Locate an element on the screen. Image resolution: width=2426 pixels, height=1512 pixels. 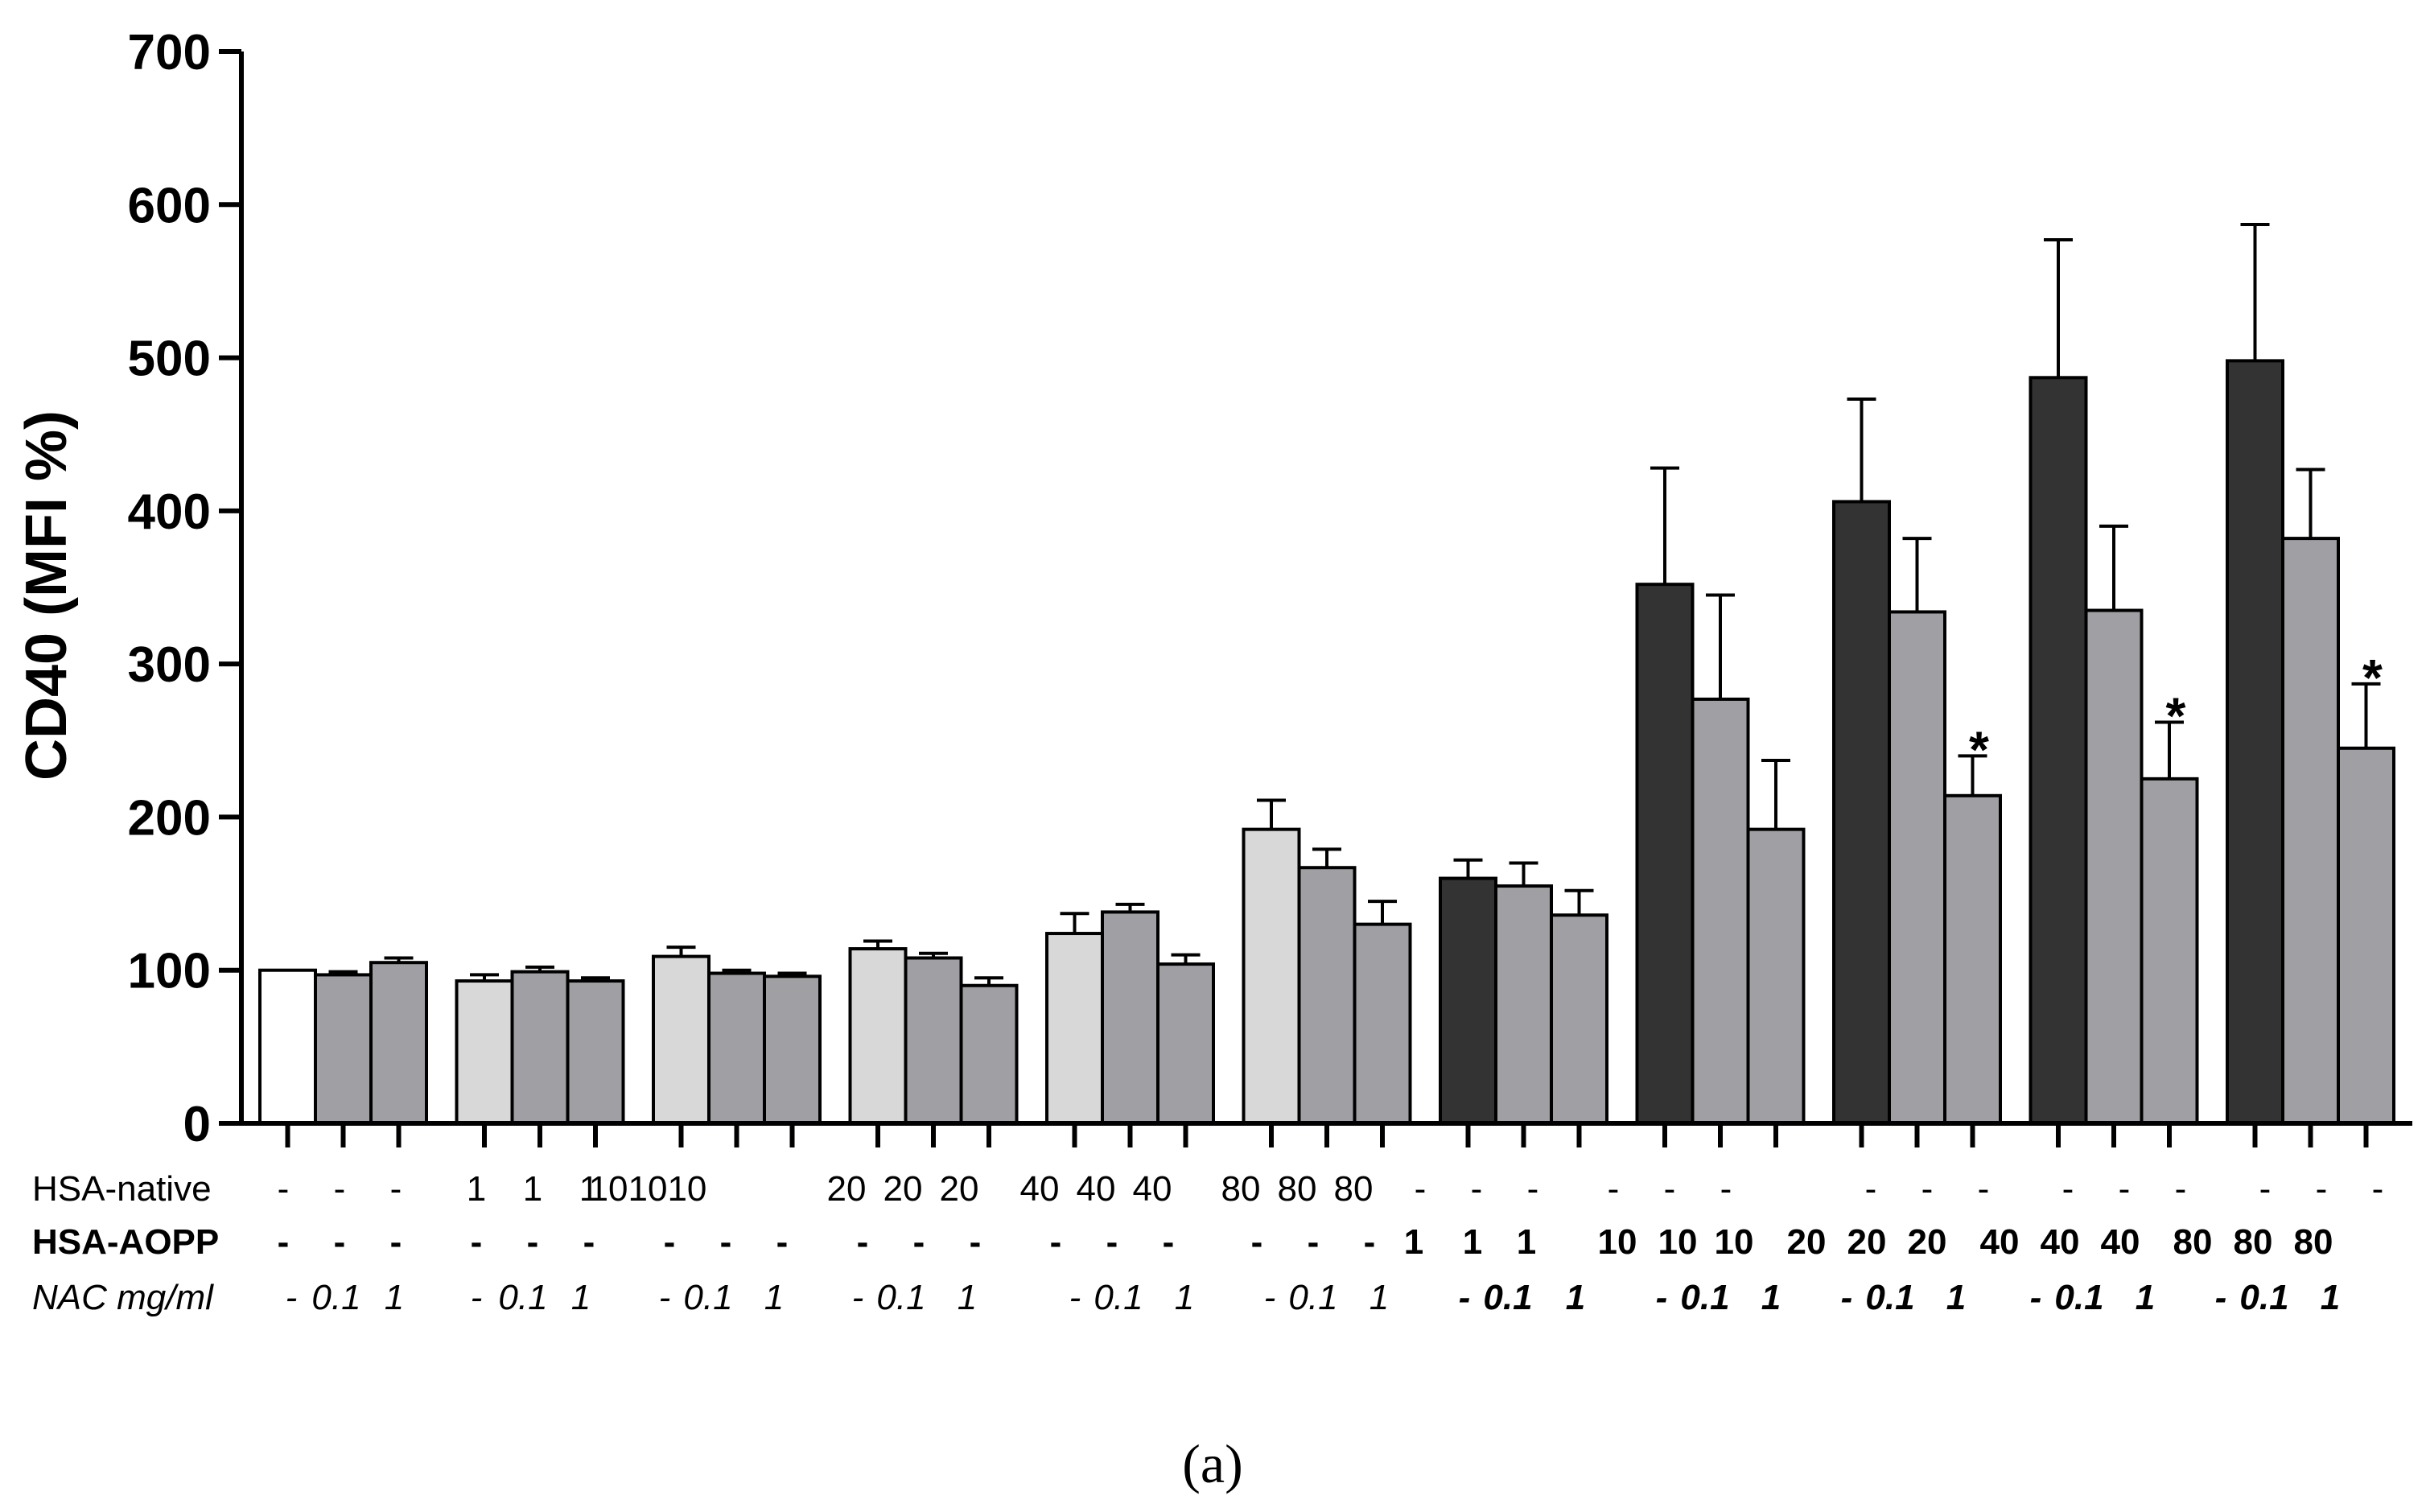
row-label: NAC mg/ml is located at coordinates (123, 1297).